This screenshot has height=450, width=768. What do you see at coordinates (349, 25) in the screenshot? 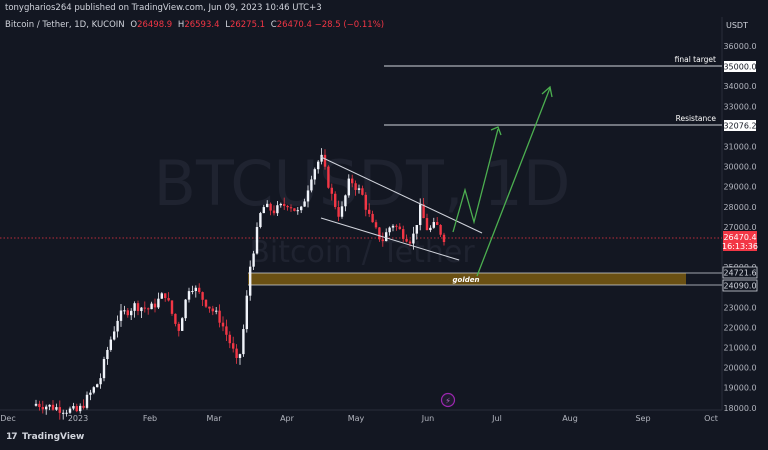
I see `change-value: −28.5 (−0.11%)` at bounding box center [349, 25].